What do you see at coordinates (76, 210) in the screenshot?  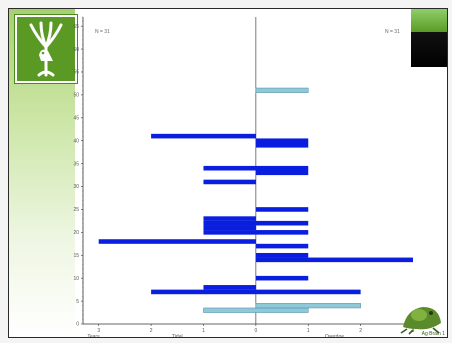 I see `y-tick-label: 25` at bounding box center [76, 210].